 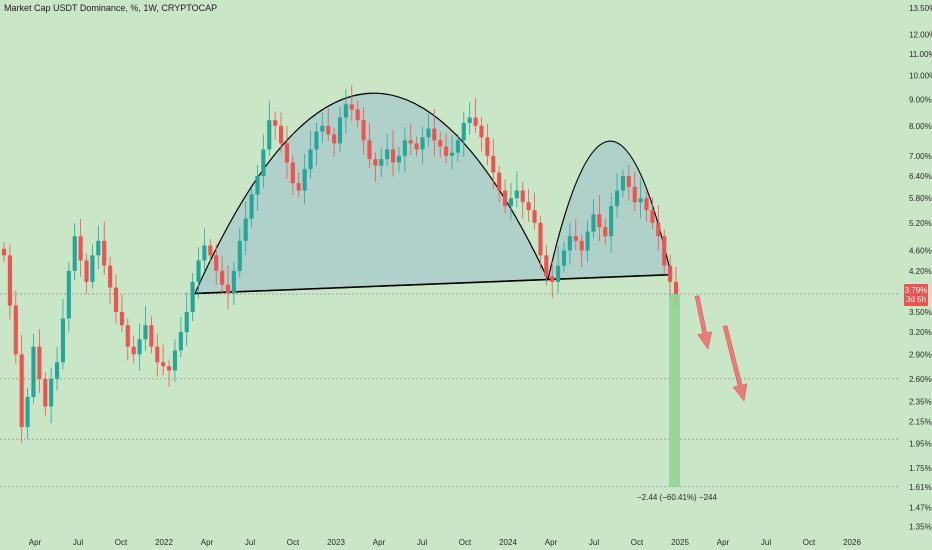 I want to click on x-tick-label: 2025, so click(x=680, y=542).